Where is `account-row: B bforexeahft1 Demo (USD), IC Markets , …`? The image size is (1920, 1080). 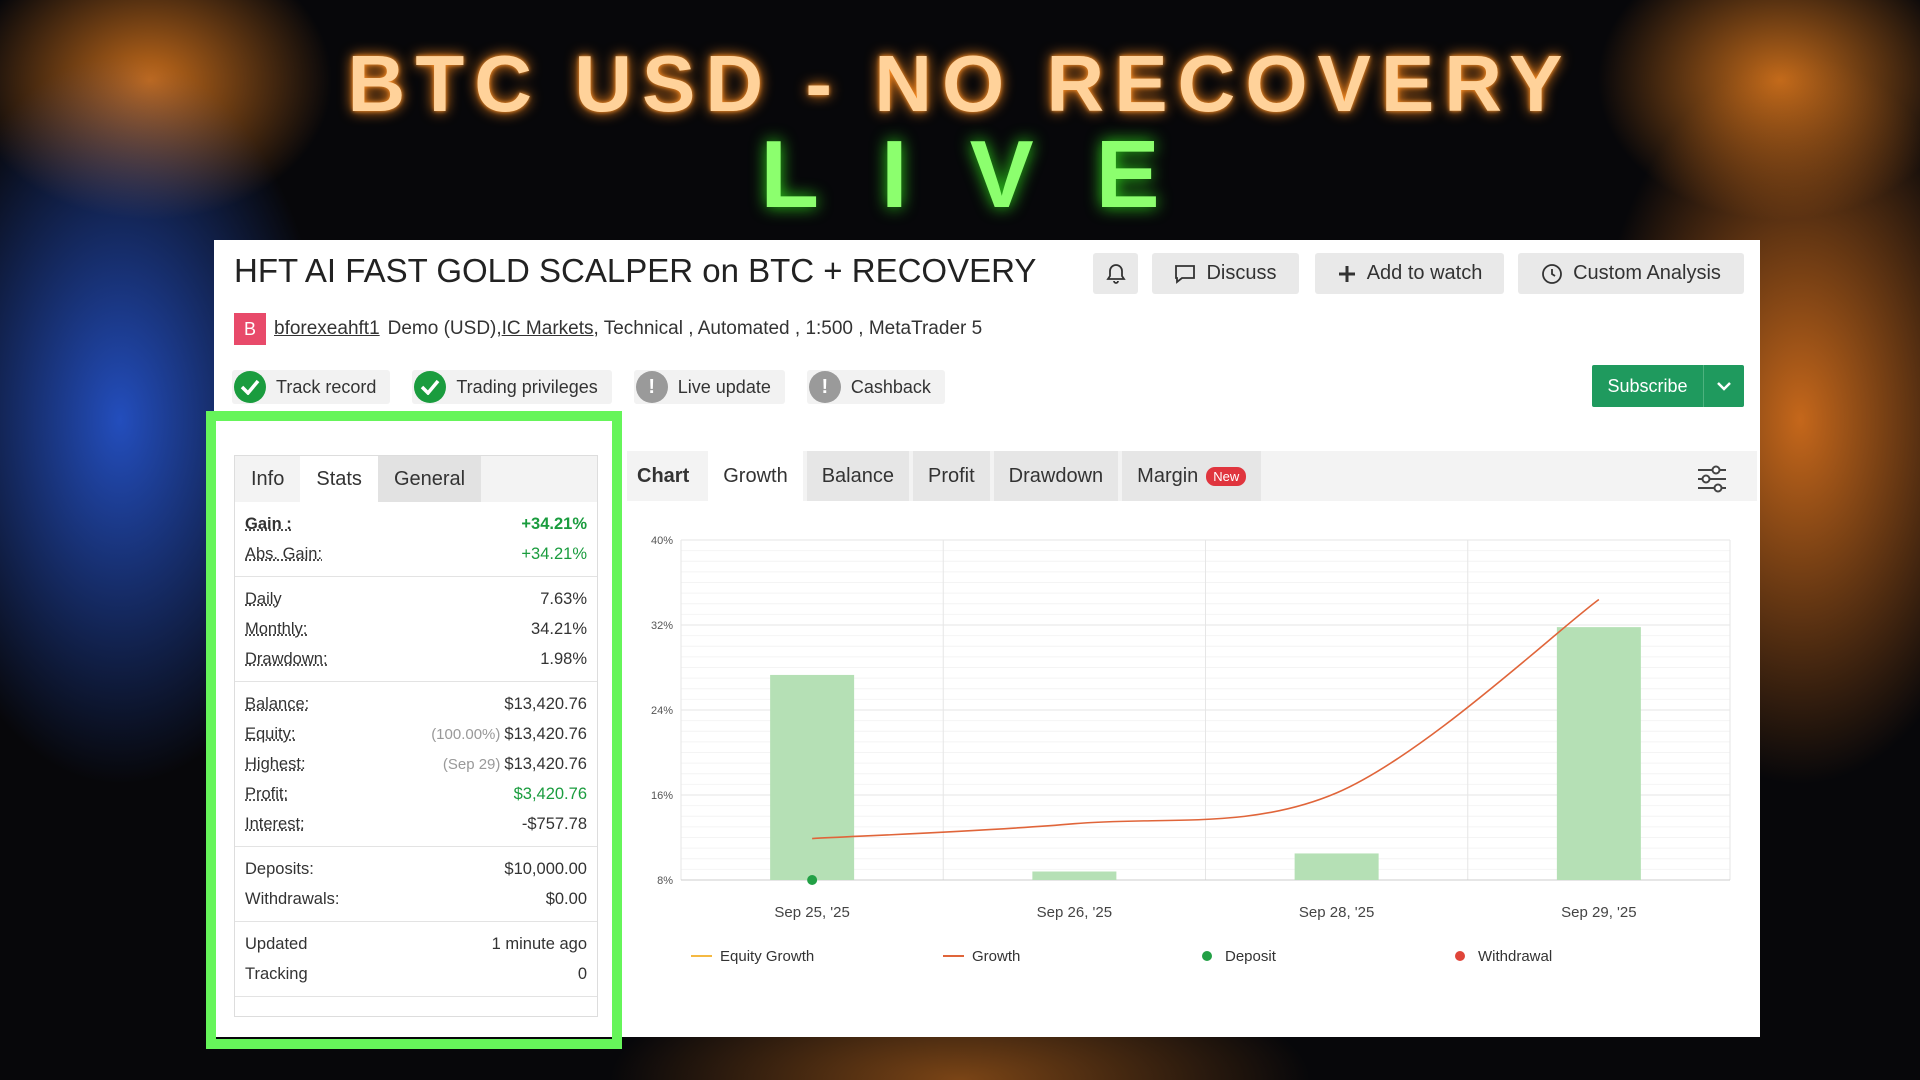
account-row: B bforexeahft1 Demo (USD), IC Markets , … is located at coordinates (608, 329).